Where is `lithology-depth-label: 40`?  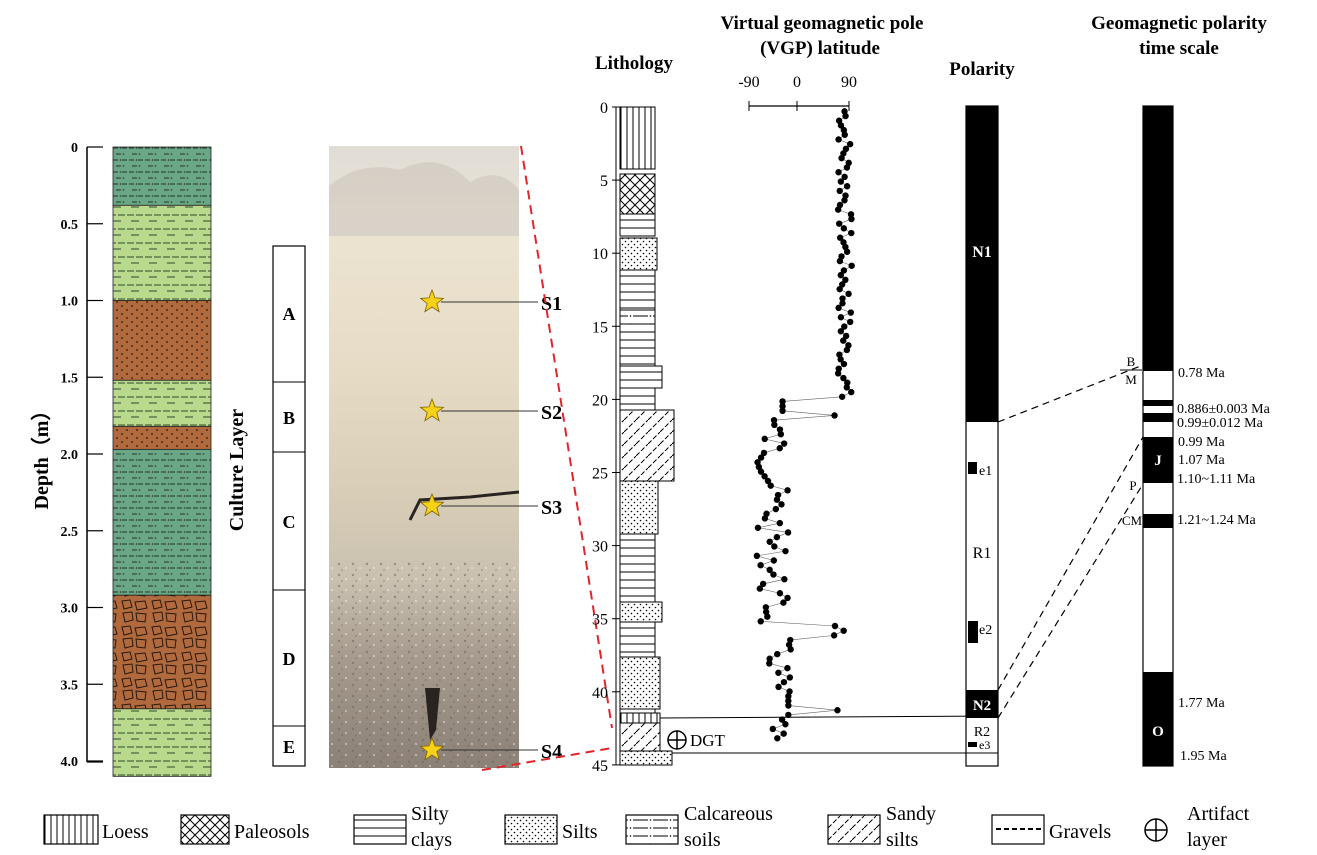 lithology-depth-label: 40 is located at coordinates (600, 693).